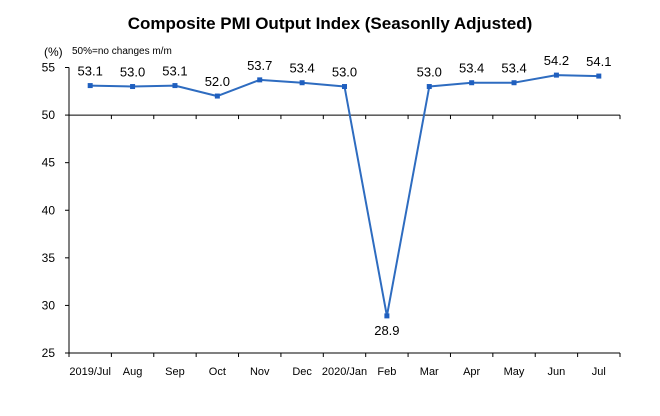 This screenshot has width=660, height=416. Describe the element at coordinates (133, 372) in the screenshot. I see `x-tick-label: Aug` at that location.